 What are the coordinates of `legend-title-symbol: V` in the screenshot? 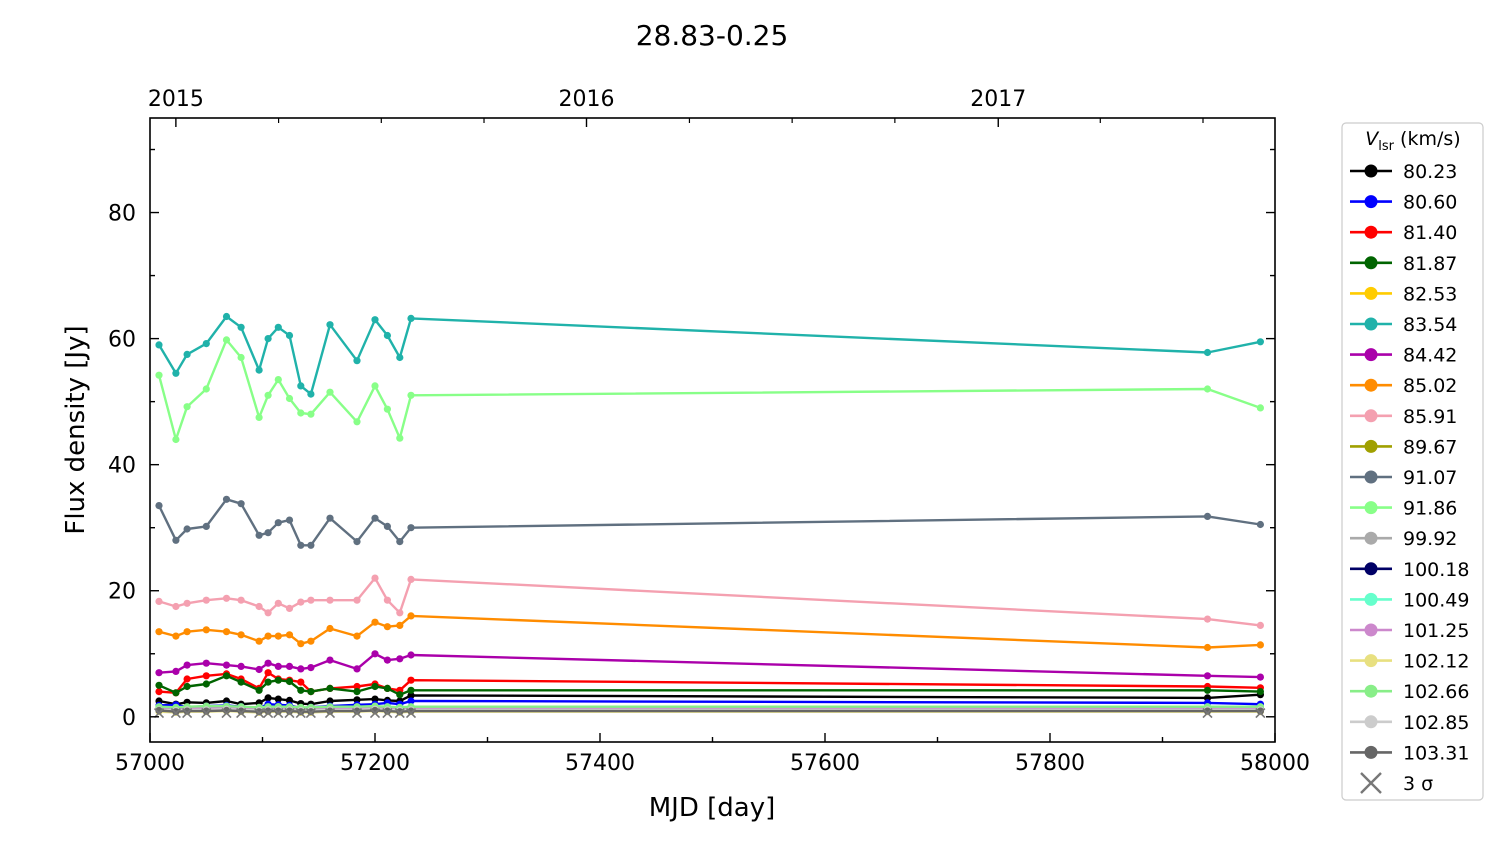 It's located at (1372, 139).